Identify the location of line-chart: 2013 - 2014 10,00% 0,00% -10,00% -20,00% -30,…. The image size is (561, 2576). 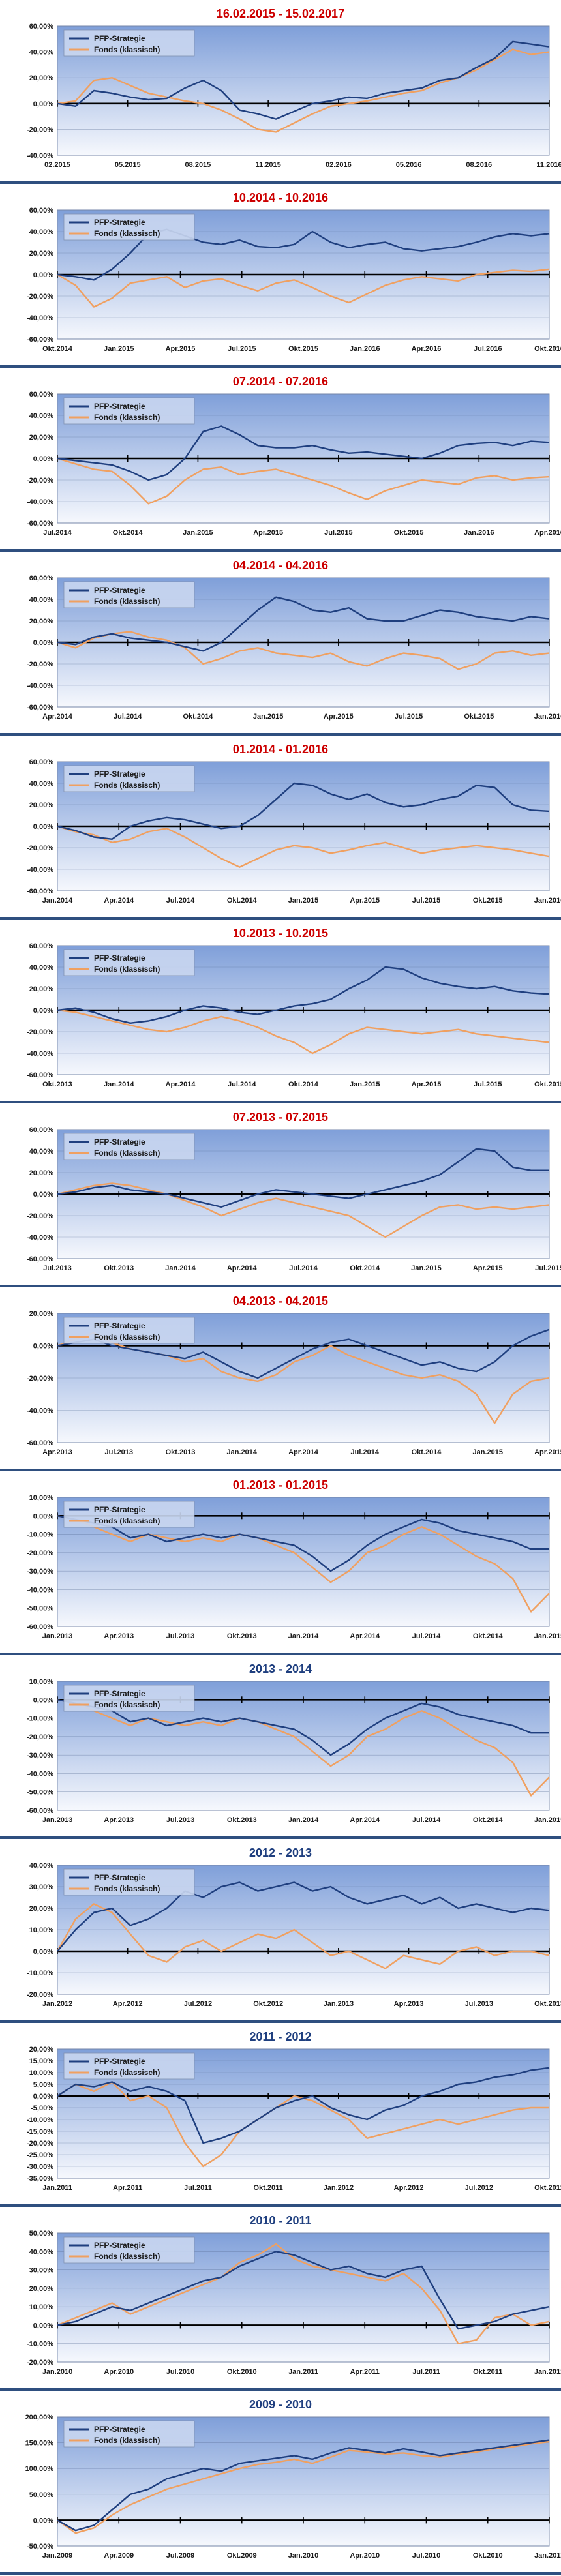
(294, 1743).